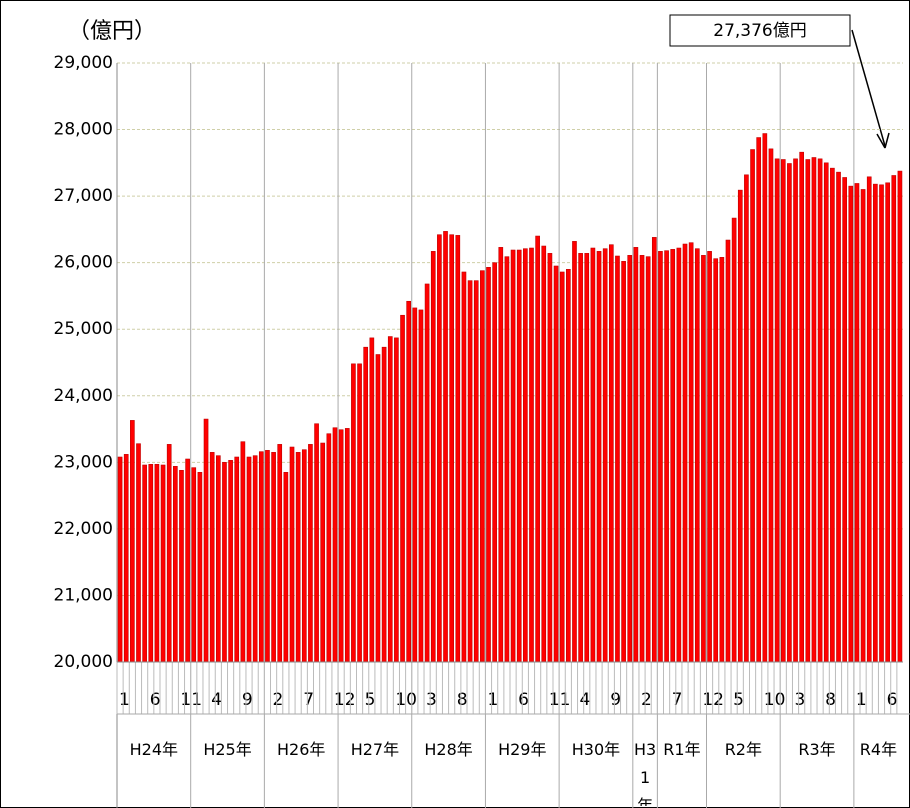 The height and width of the screenshot is (808, 910). Describe the element at coordinates (646, 700) in the screenshot. I see `x-tick-label: 2` at that location.